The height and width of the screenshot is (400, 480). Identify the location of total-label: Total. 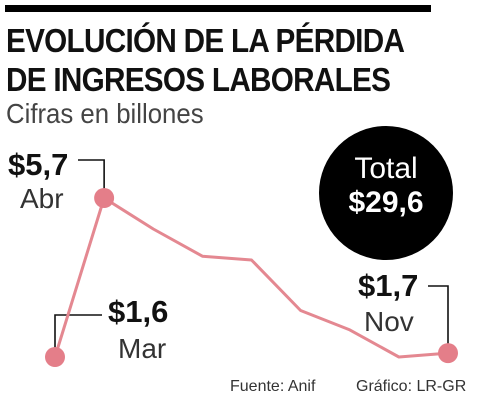
(386, 168).